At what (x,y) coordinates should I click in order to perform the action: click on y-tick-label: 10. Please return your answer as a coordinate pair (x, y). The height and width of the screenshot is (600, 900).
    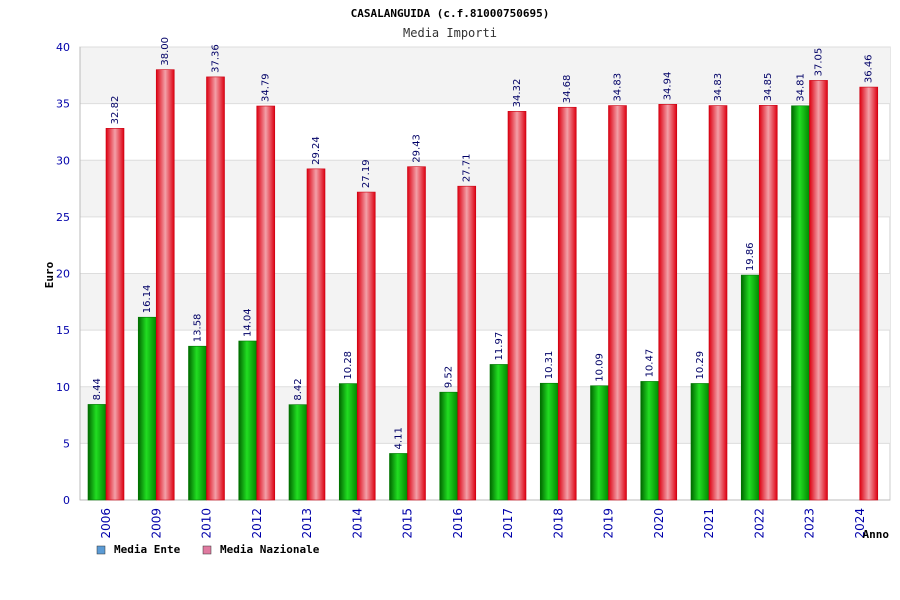
    Looking at the image, I should click on (63, 387).